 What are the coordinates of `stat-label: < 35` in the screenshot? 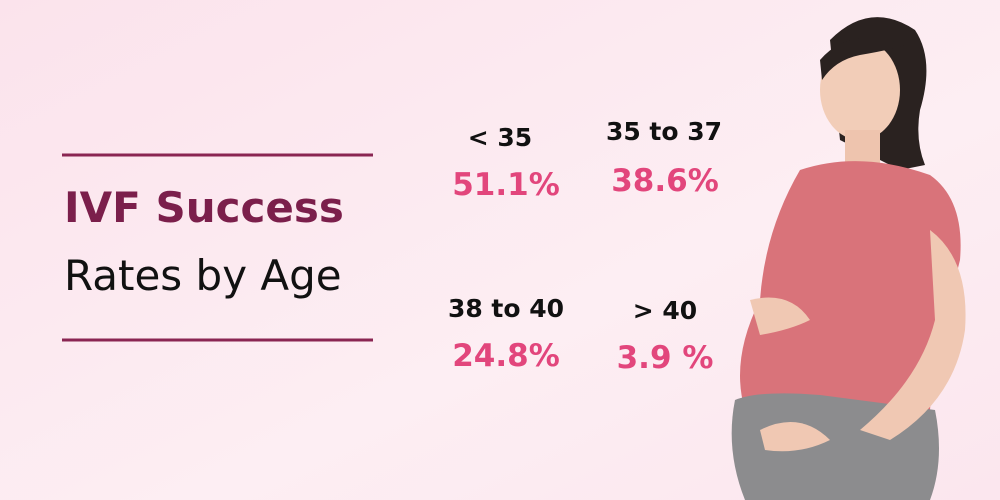 It's located at (500, 137).